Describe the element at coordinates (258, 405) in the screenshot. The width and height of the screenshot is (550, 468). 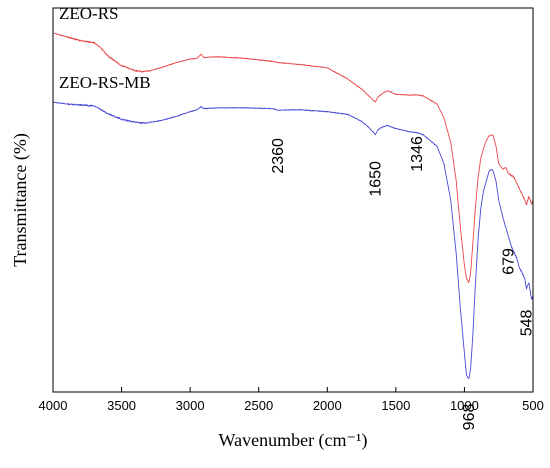
I see `x-tick-label: 2500` at that location.